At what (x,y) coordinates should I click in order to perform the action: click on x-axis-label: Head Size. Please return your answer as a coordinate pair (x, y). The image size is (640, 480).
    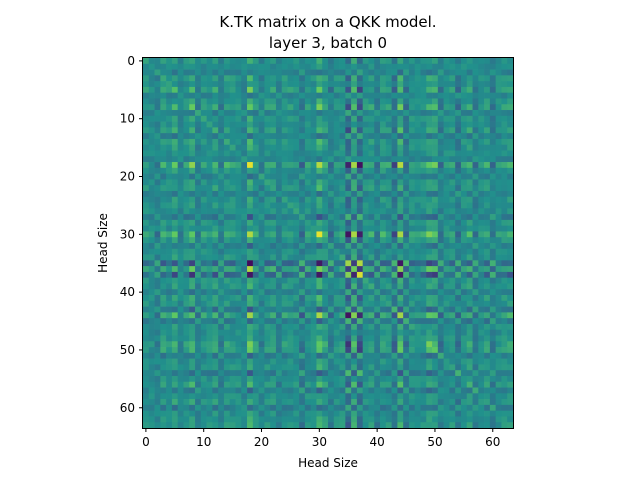
    Looking at the image, I should click on (328, 463).